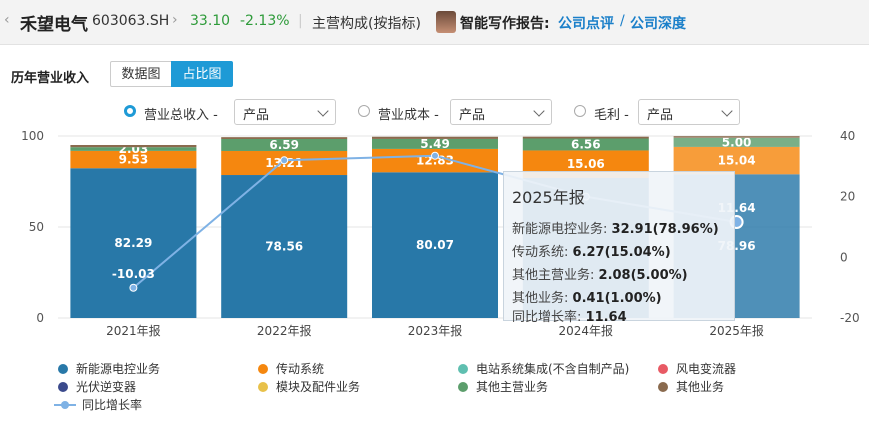  I want to click on growth-data-label: -10.03, so click(133, 274).